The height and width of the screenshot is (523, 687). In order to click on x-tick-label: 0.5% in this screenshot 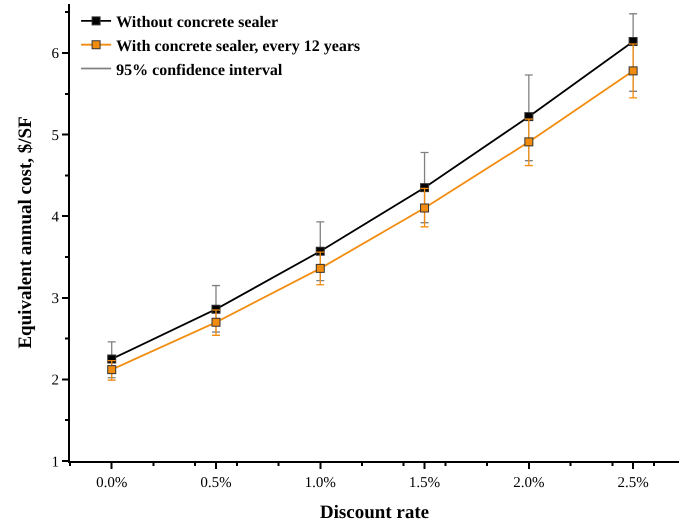, I will do `click(216, 483)`.